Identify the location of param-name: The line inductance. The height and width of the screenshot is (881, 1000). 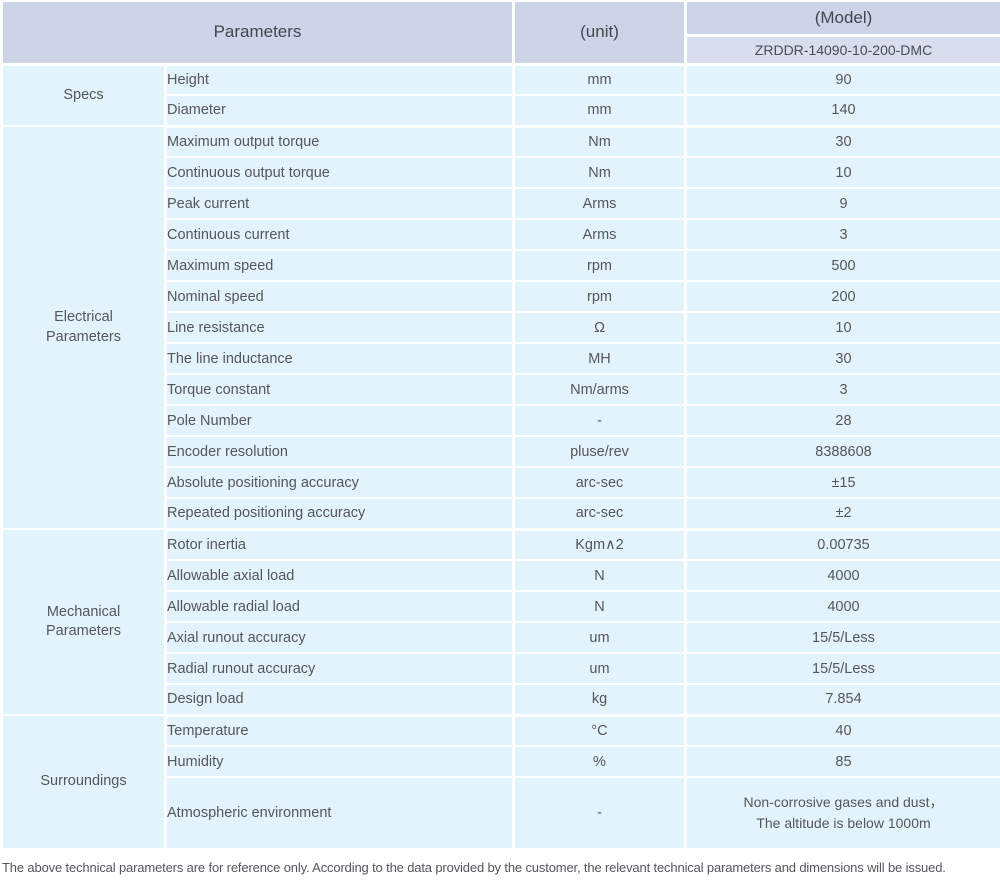
(339, 358).